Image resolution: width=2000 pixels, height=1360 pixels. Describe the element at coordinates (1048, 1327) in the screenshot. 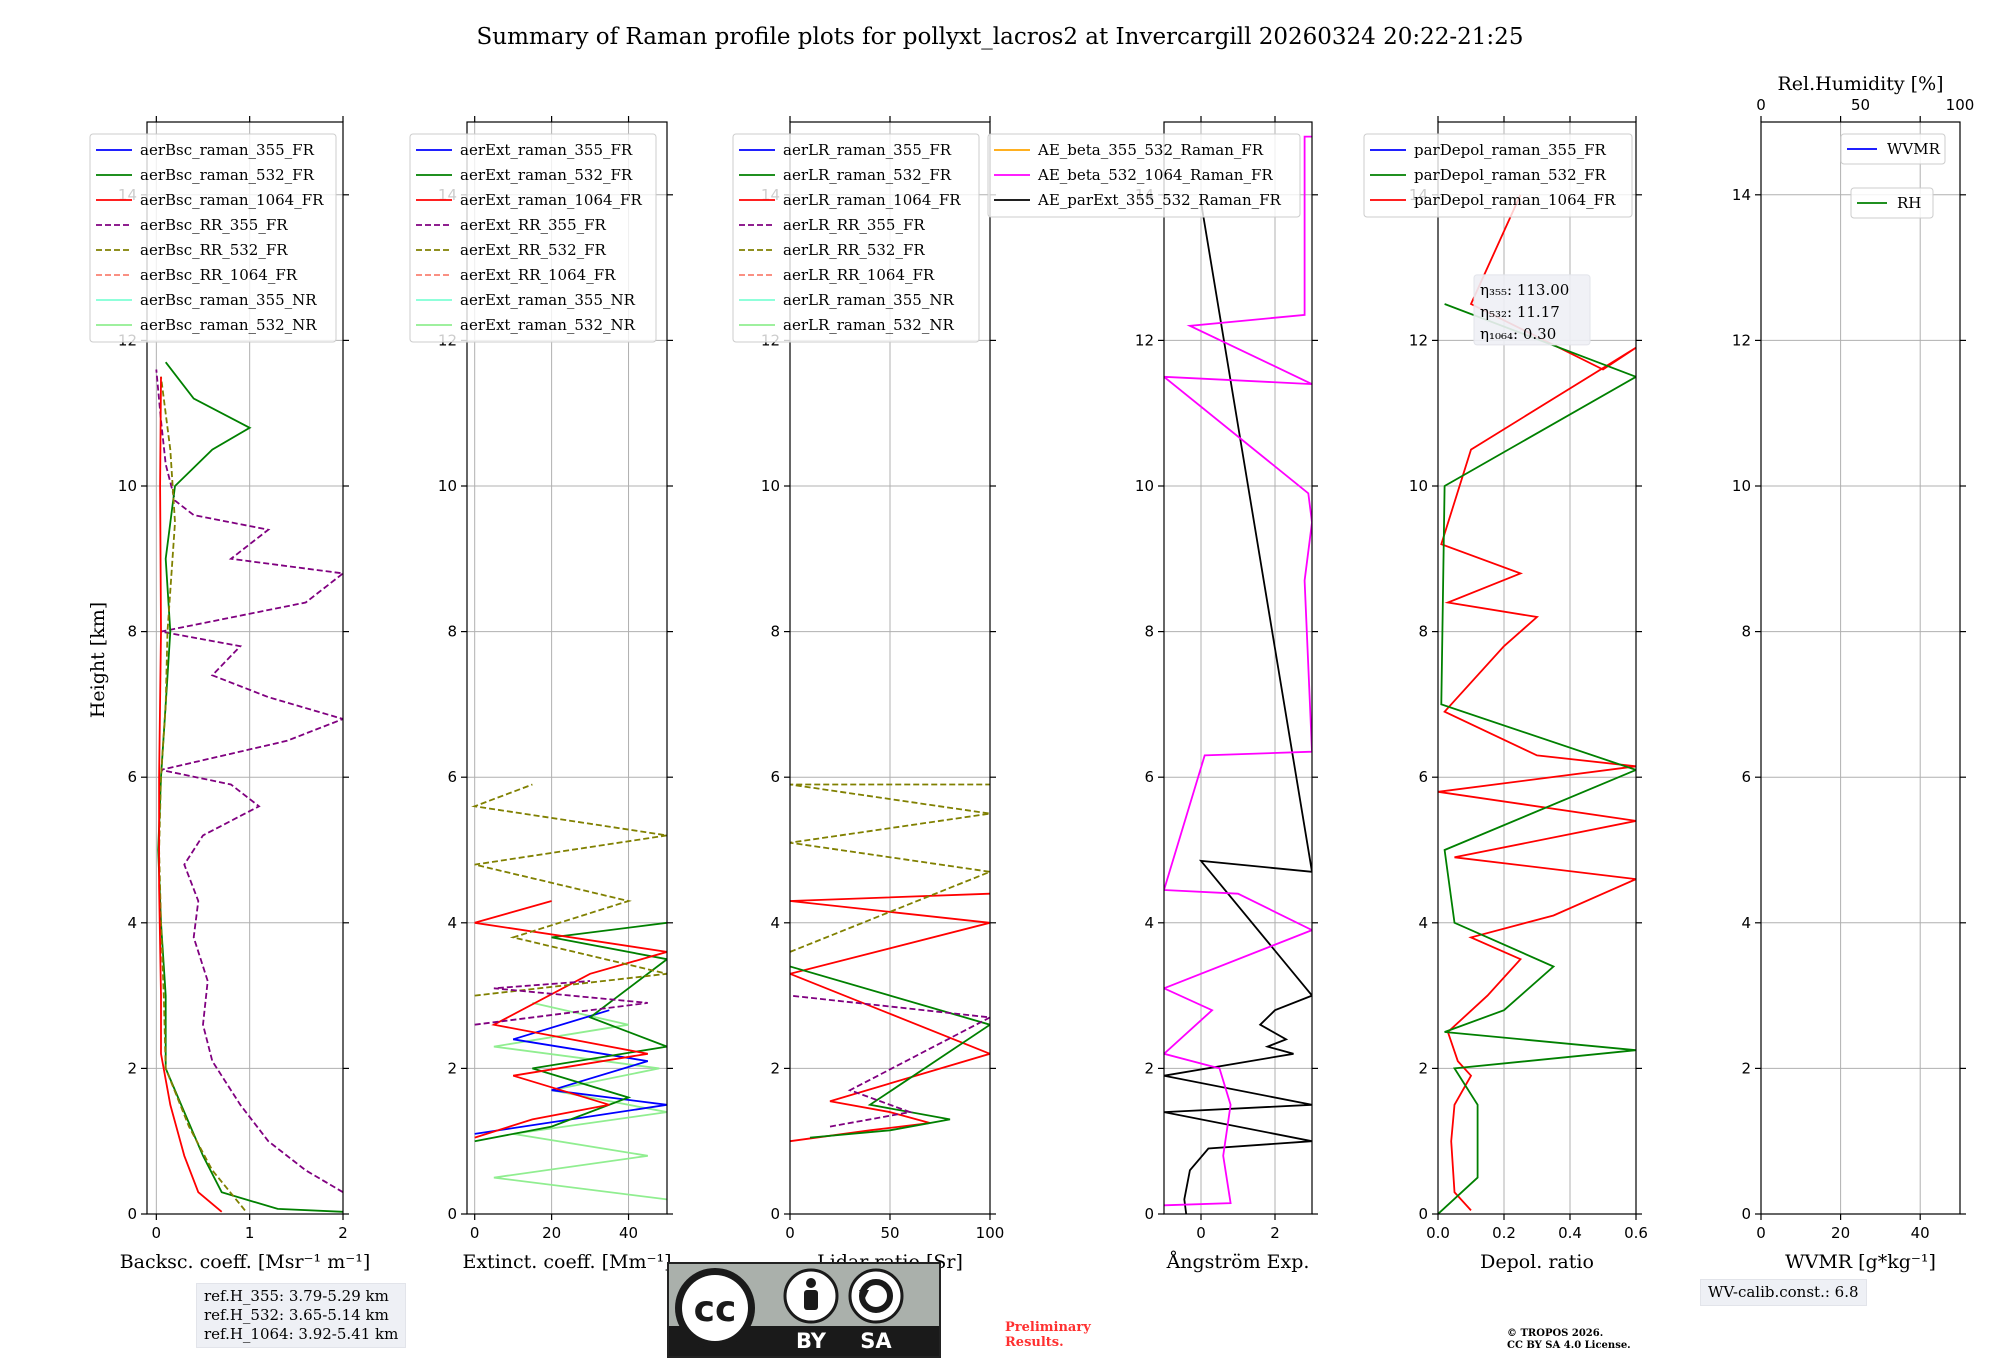

I see `preliminary-line-1: Preliminary` at that location.